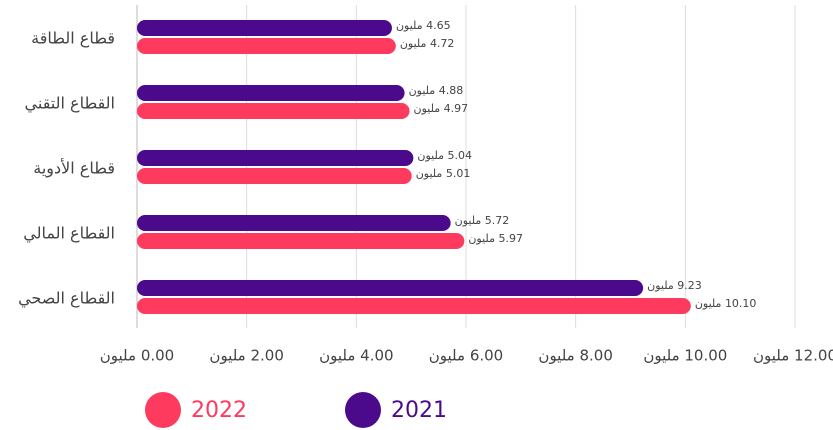 This screenshot has width=833, height=430. Describe the element at coordinates (137, 356) in the screenshot. I see `x-tick-label: 0.00 مليون` at that location.